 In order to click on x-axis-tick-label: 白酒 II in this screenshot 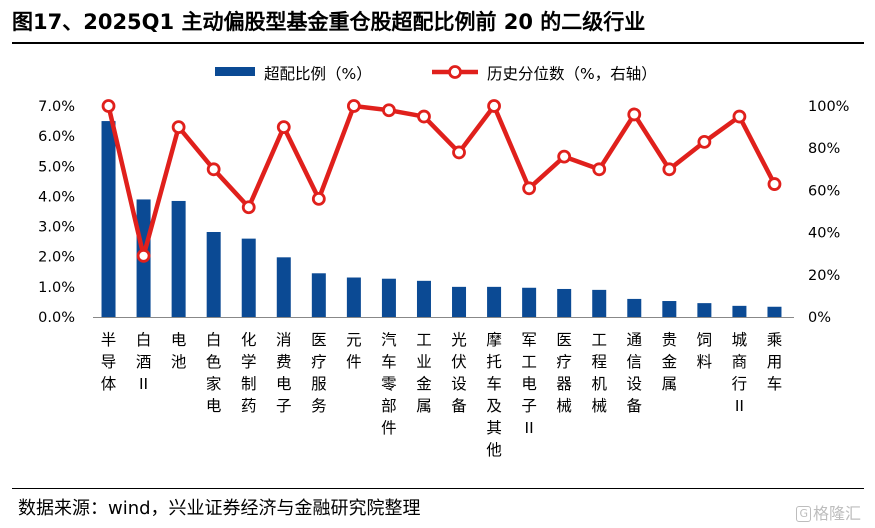, I will do `click(144, 362)`.